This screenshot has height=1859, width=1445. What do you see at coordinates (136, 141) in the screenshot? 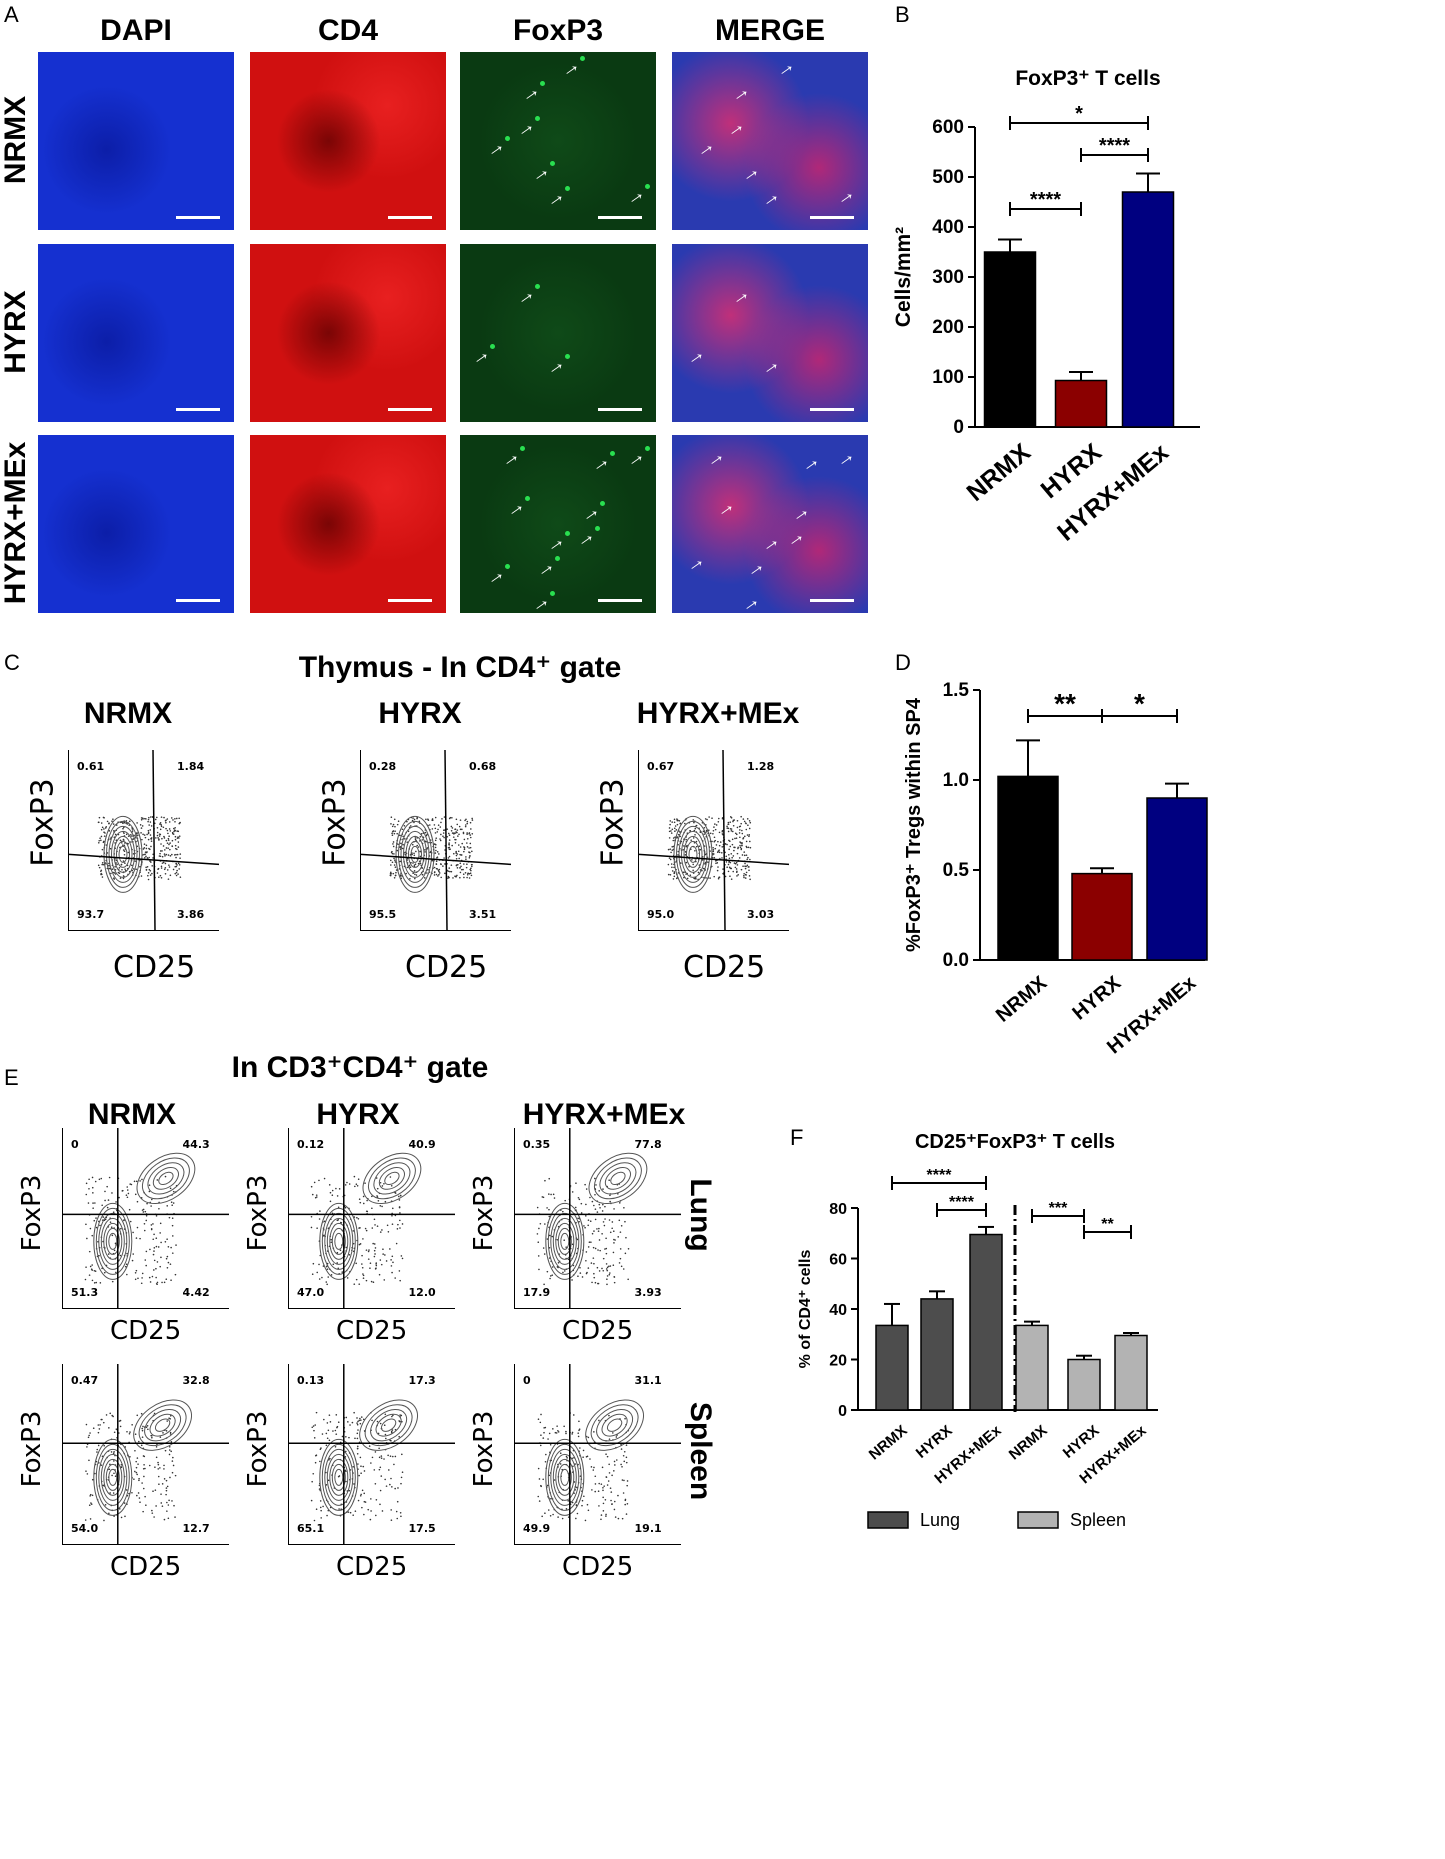
I see `micrograph-dapi` at bounding box center [136, 141].